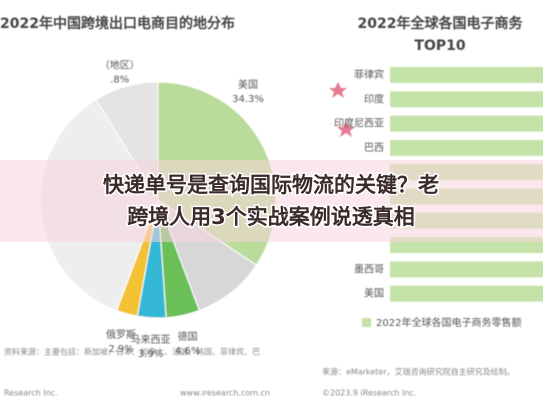  Describe the element at coordinates (150, 354) in the screenshot. I see `slice-value: 3.9%` at that location.